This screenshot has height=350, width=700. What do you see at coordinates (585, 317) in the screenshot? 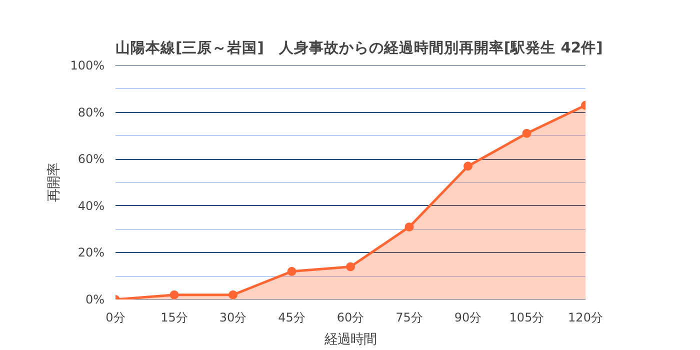
I see `x-tick-label: 120分` at bounding box center [585, 317].